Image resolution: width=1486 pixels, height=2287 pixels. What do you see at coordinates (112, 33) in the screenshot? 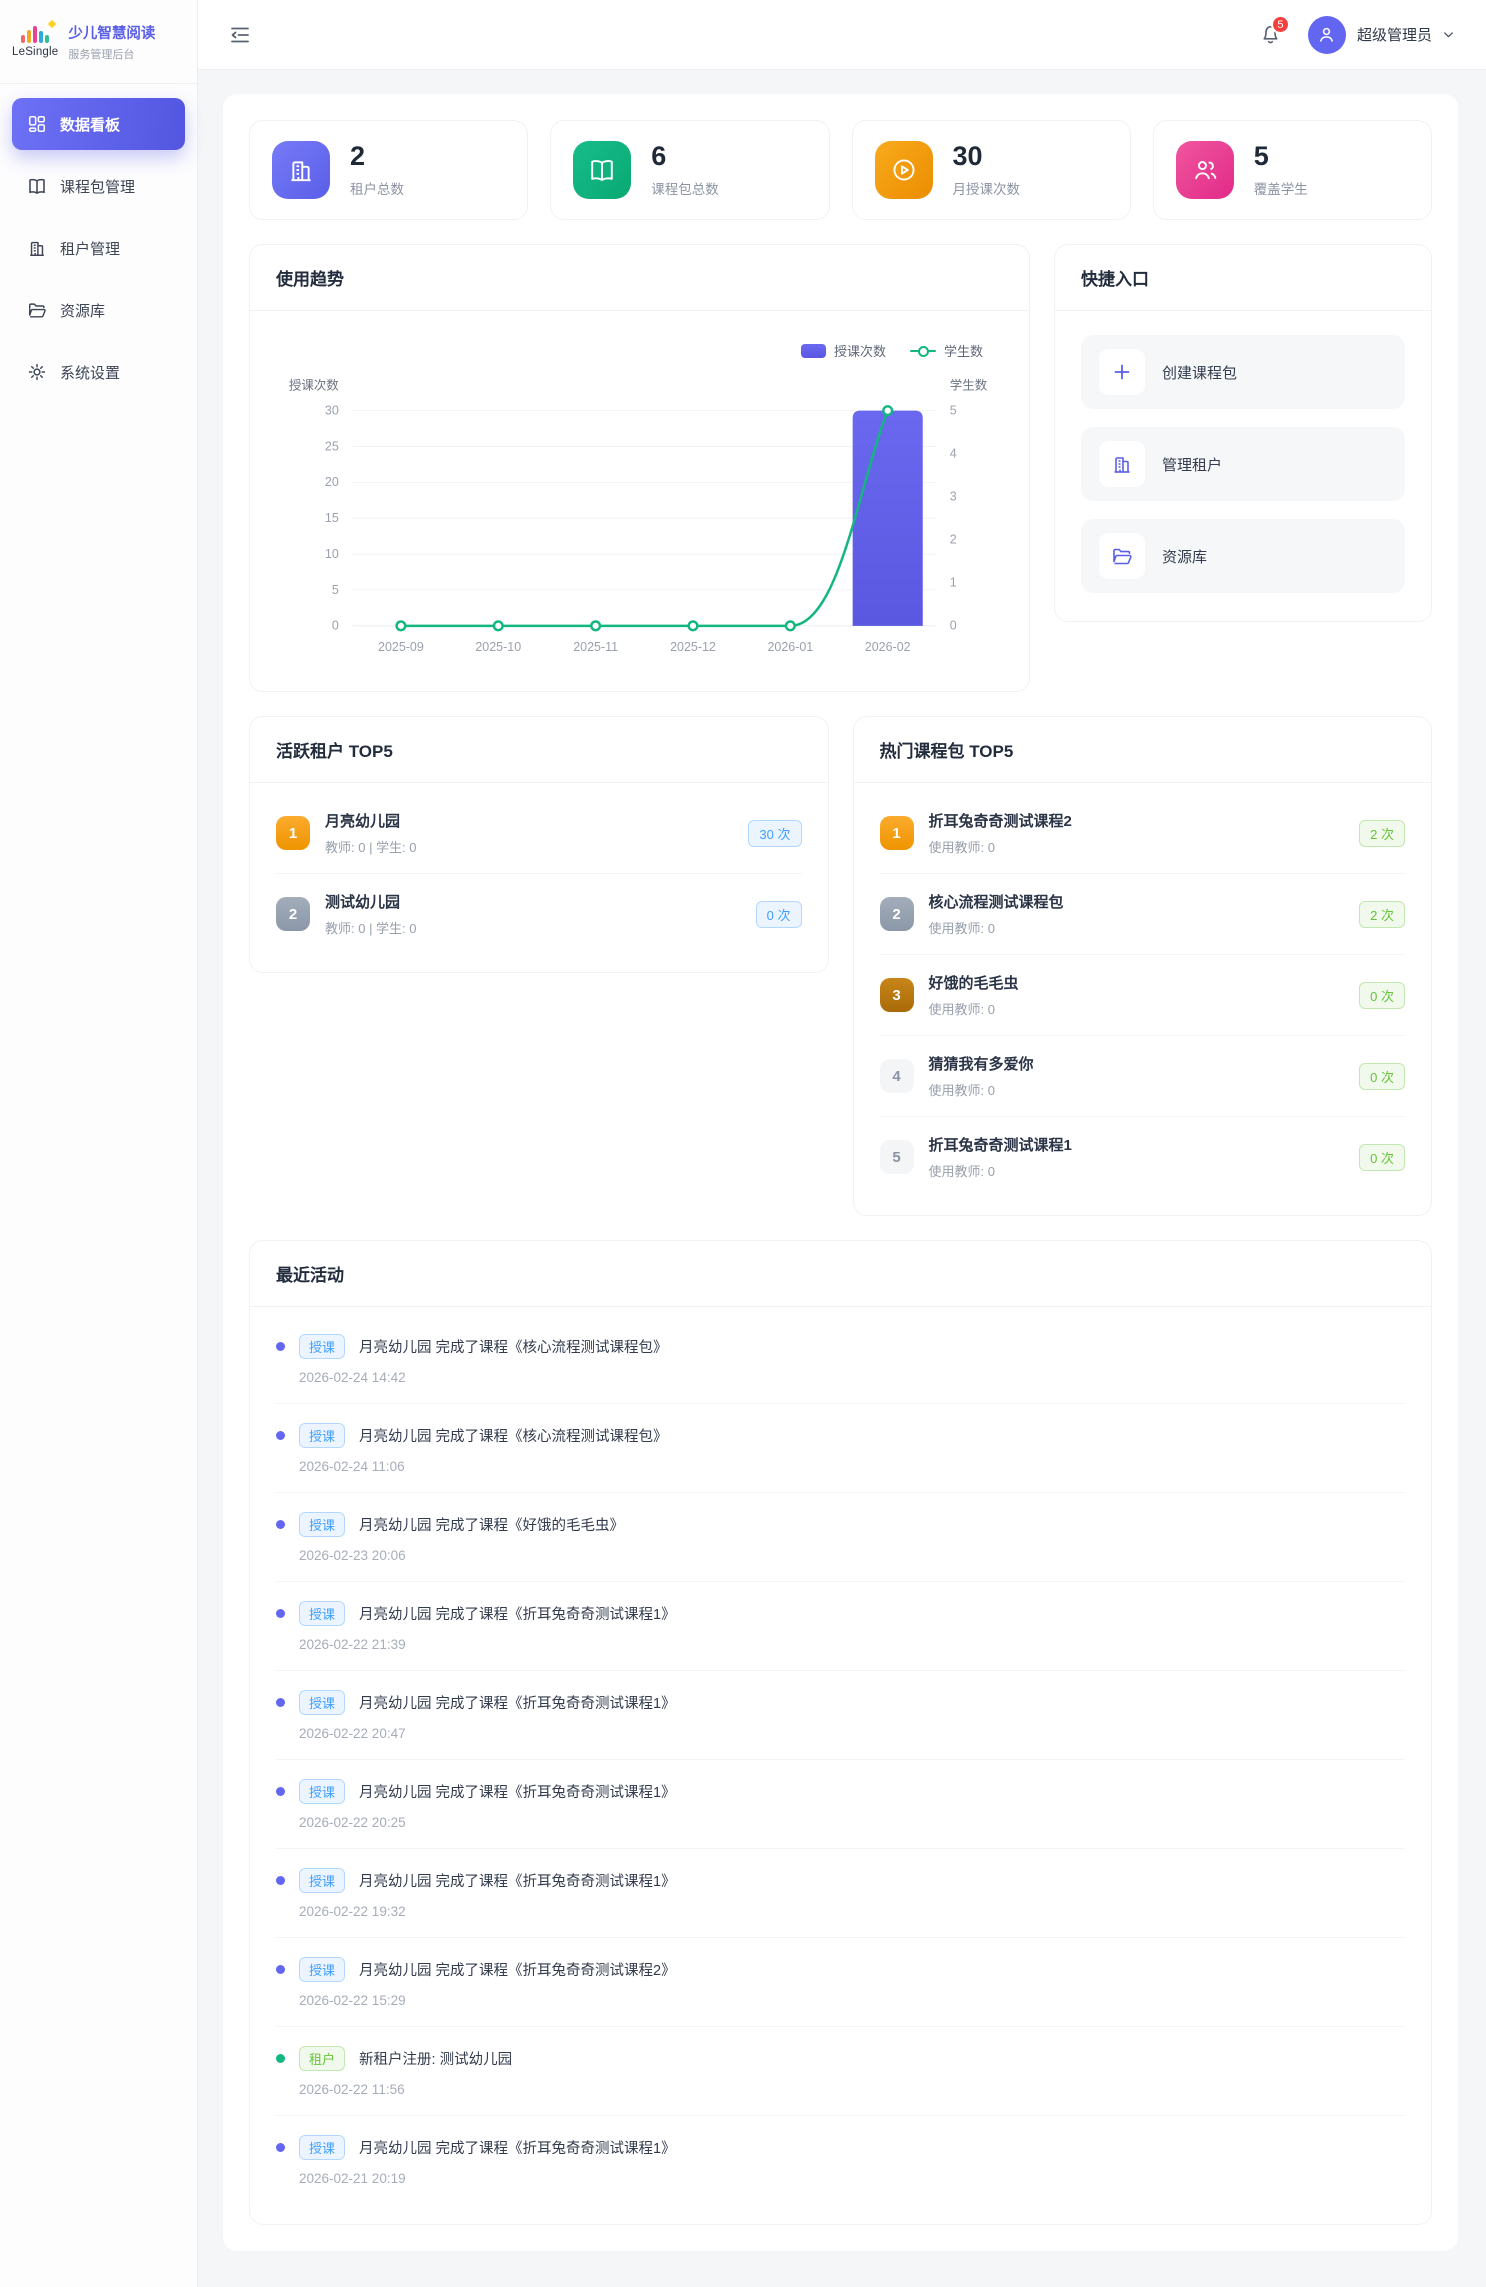
I see `brand-title: 少儿智慧阅读` at bounding box center [112, 33].